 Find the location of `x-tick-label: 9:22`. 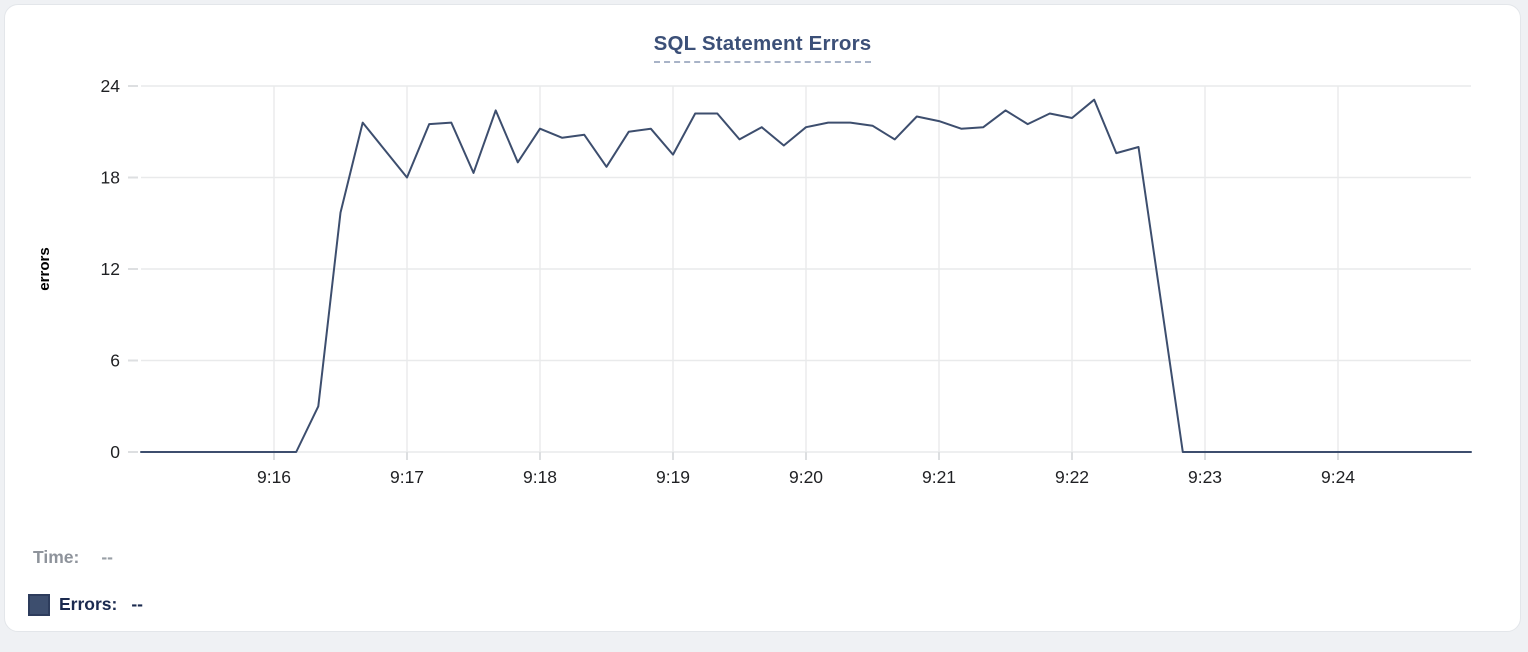

x-tick-label: 9:22 is located at coordinates (1072, 477).